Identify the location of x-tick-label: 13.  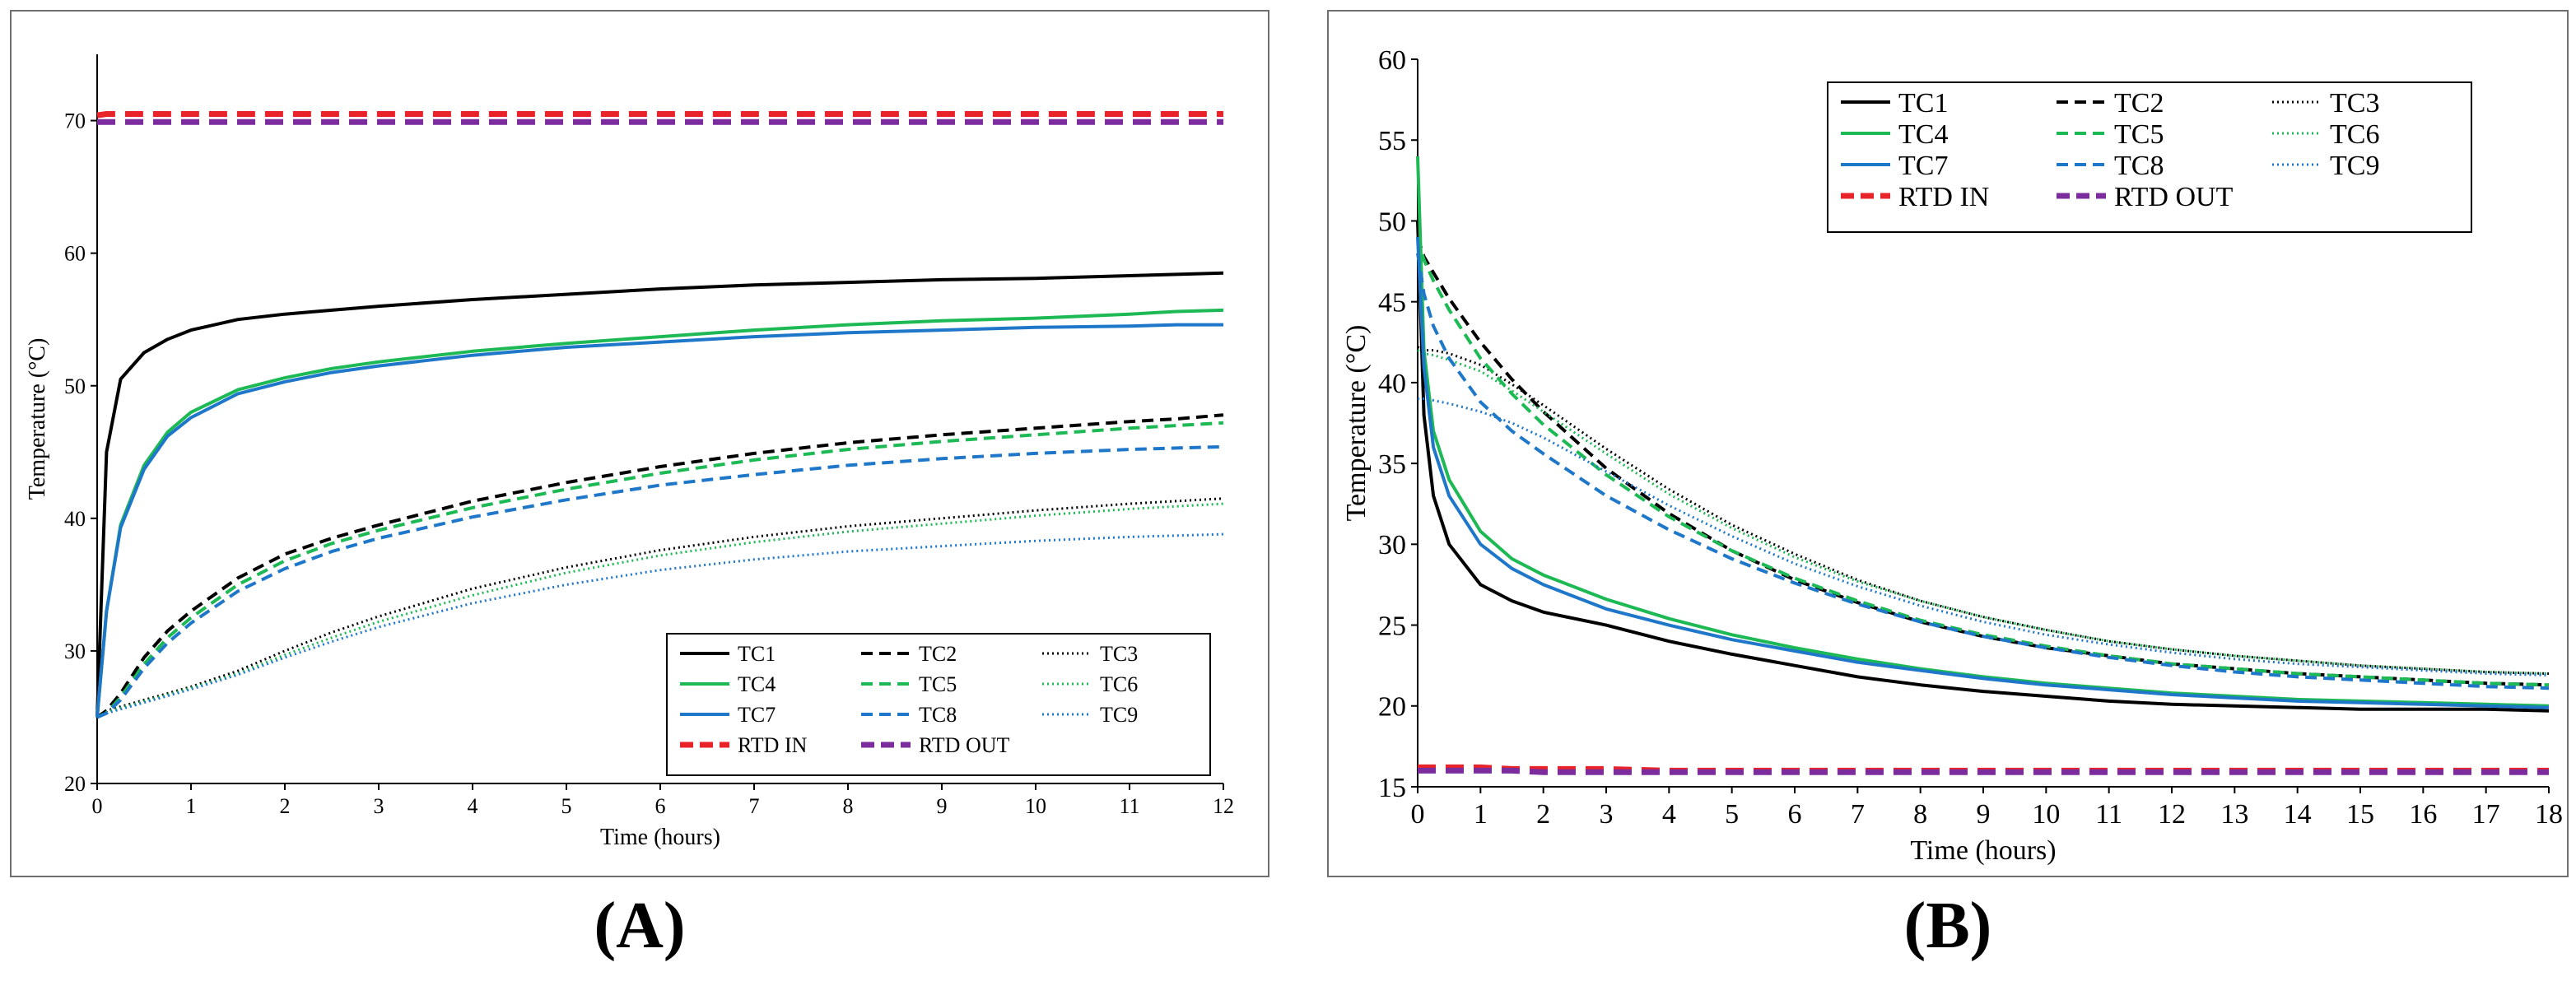
(2234, 814).